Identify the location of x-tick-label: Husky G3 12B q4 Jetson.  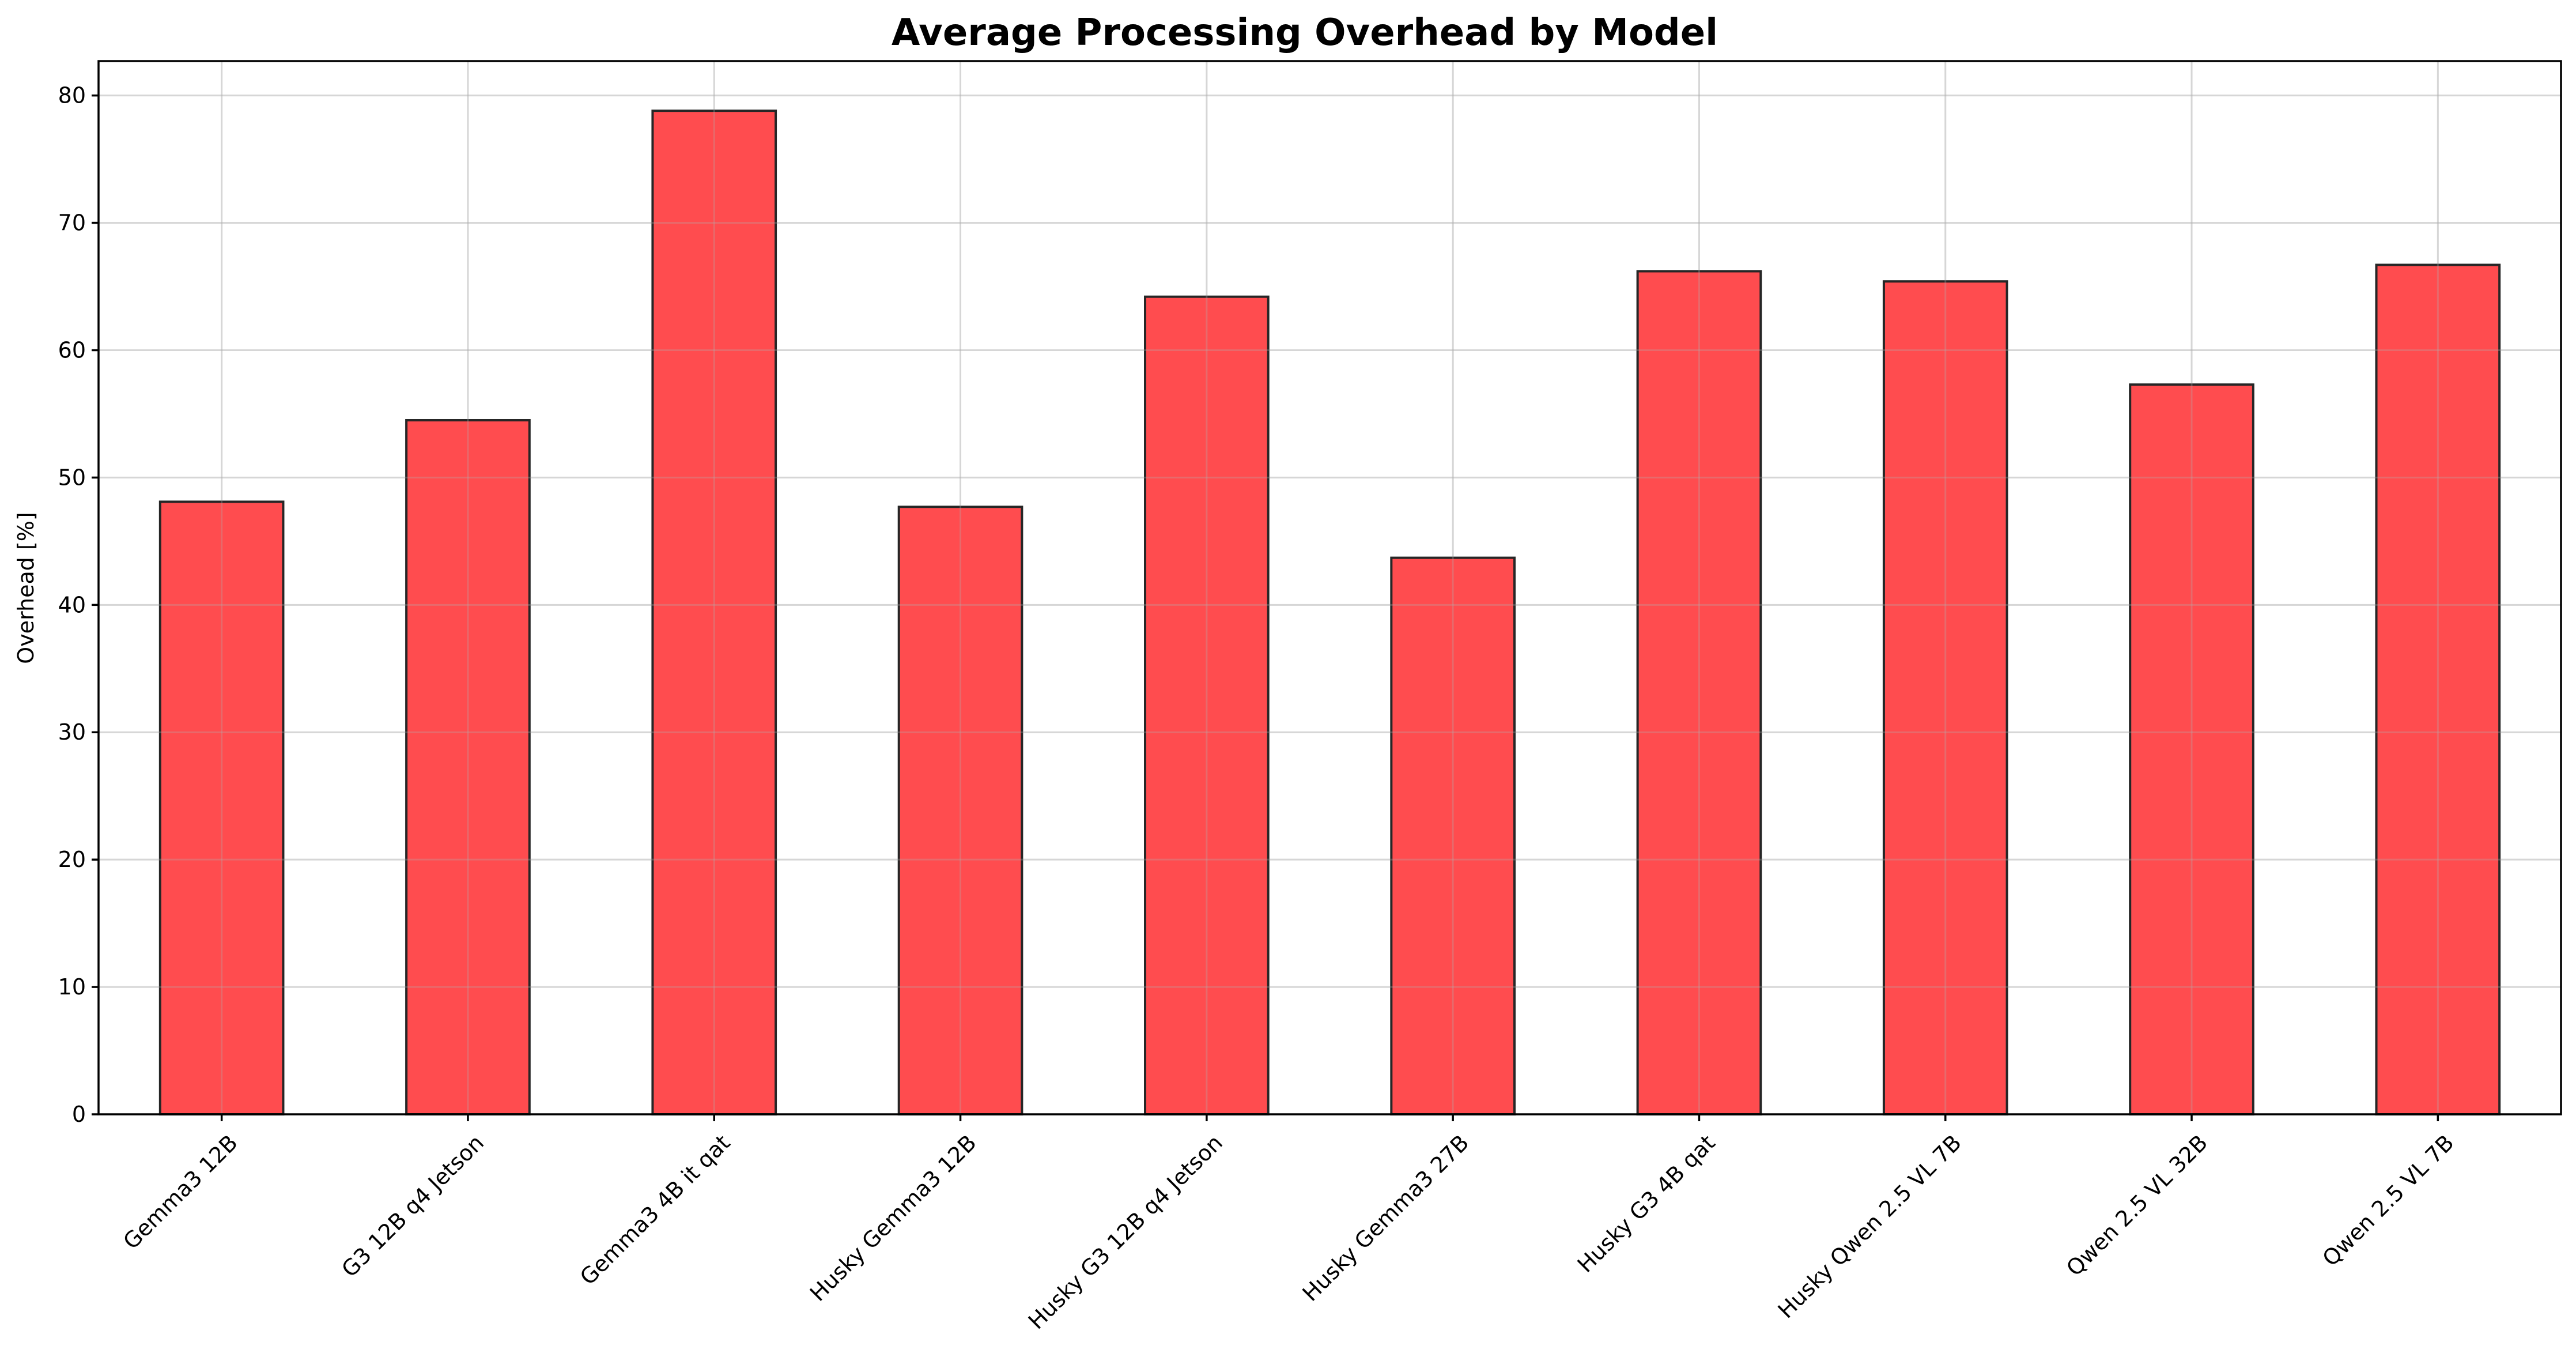
(1125, 1232).